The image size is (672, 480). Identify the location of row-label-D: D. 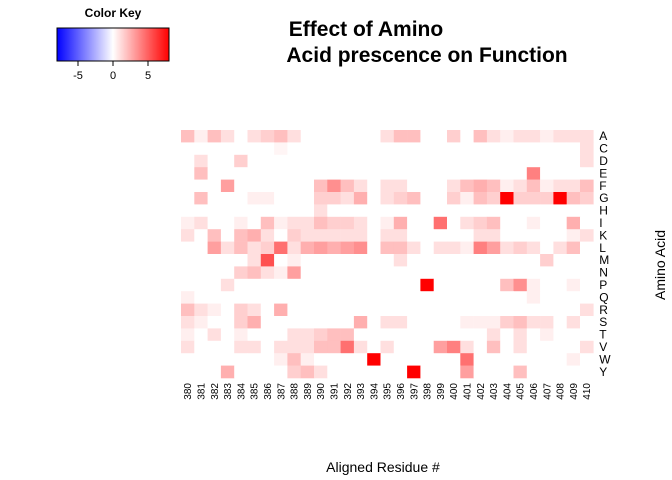
(603, 161).